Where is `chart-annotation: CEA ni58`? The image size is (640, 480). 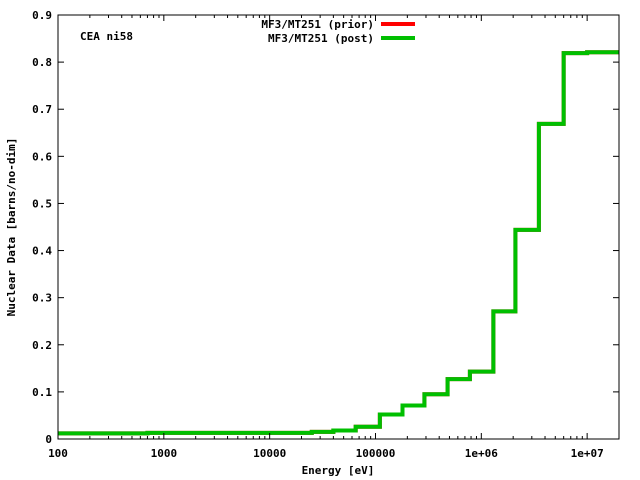
chart-annotation: CEA ni58 is located at coordinates (106, 36).